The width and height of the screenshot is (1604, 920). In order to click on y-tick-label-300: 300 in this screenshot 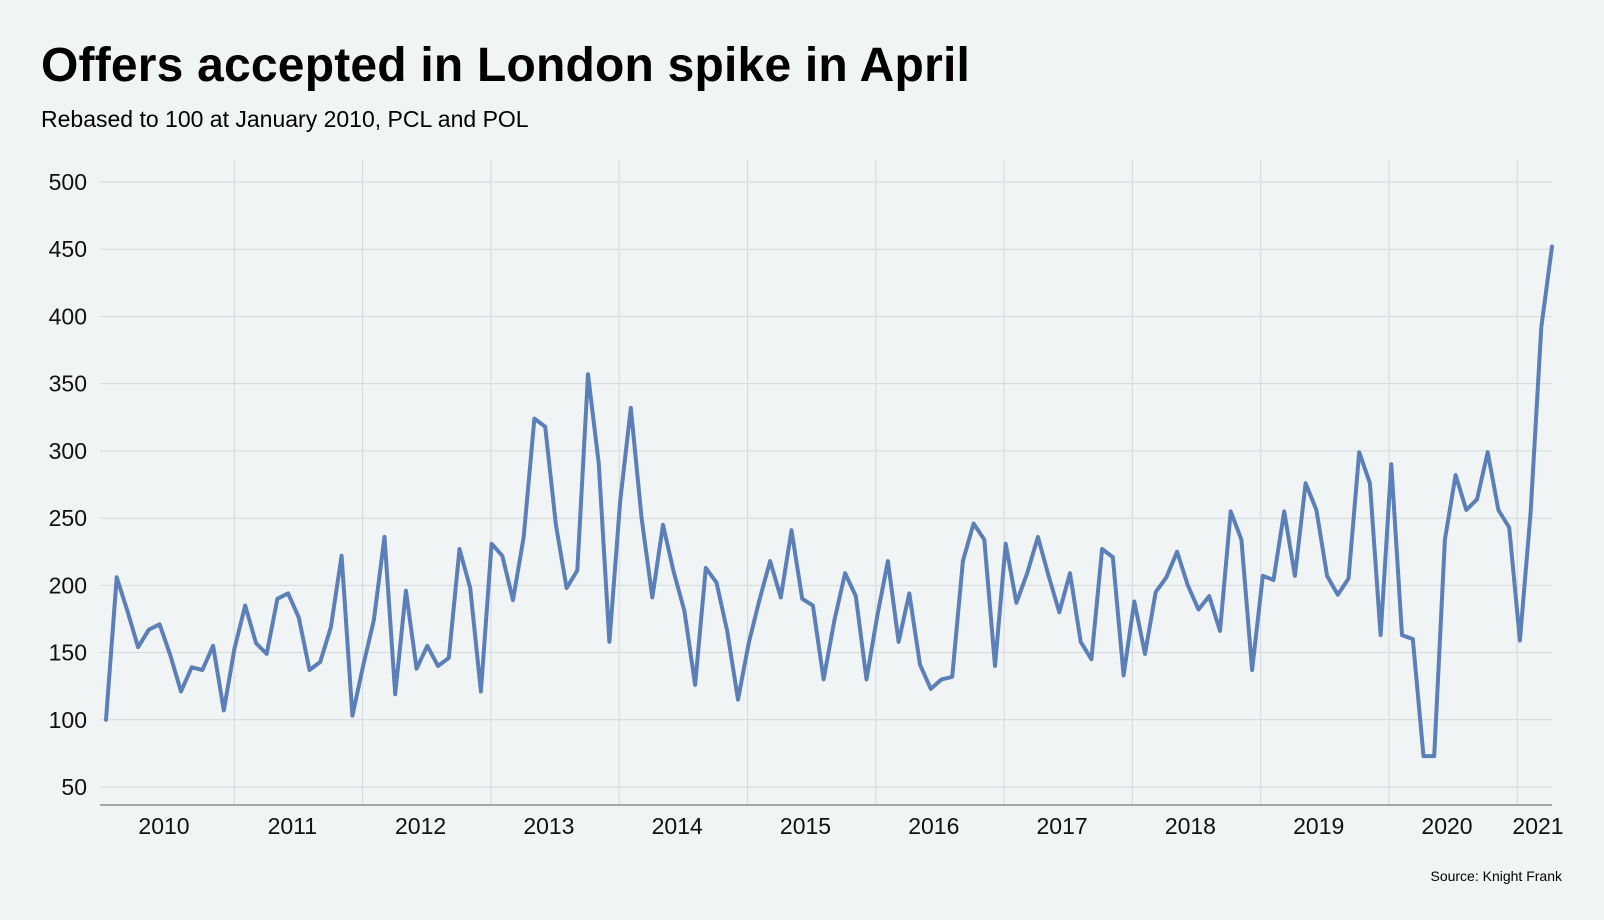, I will do `click(68, 451)`.